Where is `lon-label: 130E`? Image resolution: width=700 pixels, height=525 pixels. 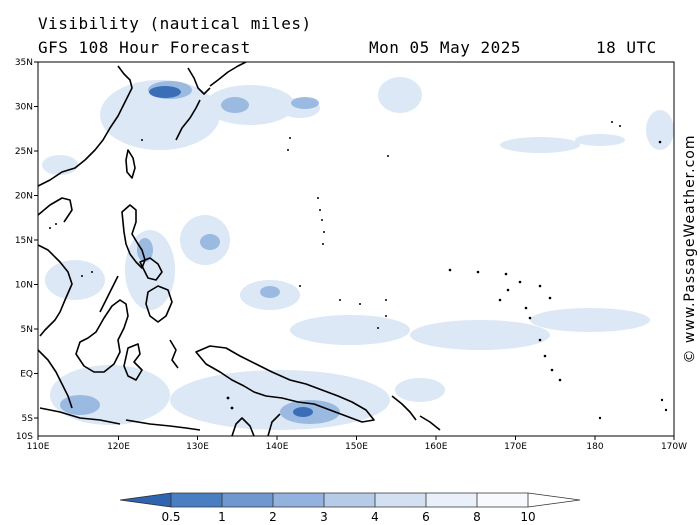 lon-label: 130E is located at coordinates (197, 447).